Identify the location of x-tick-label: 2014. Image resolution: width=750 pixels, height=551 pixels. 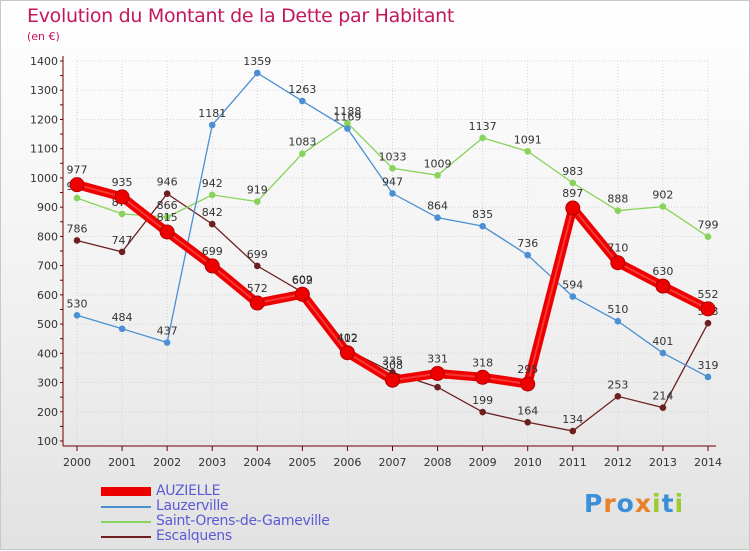
(708, 462).